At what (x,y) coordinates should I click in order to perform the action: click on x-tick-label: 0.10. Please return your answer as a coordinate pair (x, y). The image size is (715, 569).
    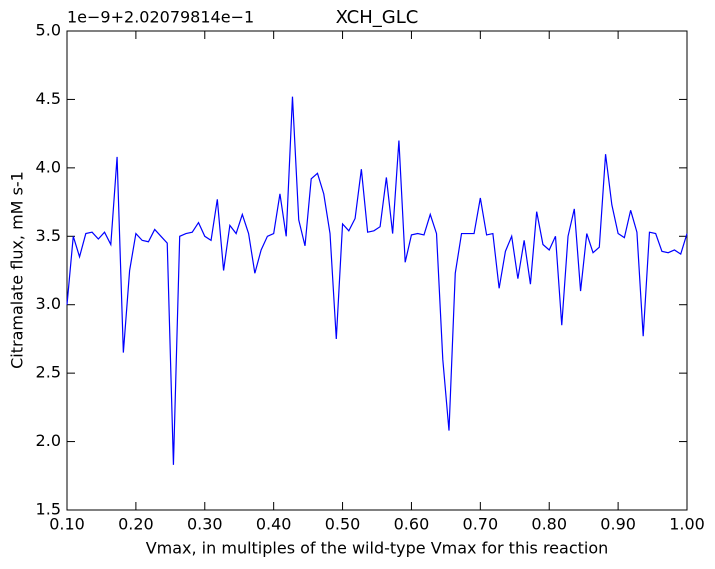
    Looking at the image, I should click on (67, 524).